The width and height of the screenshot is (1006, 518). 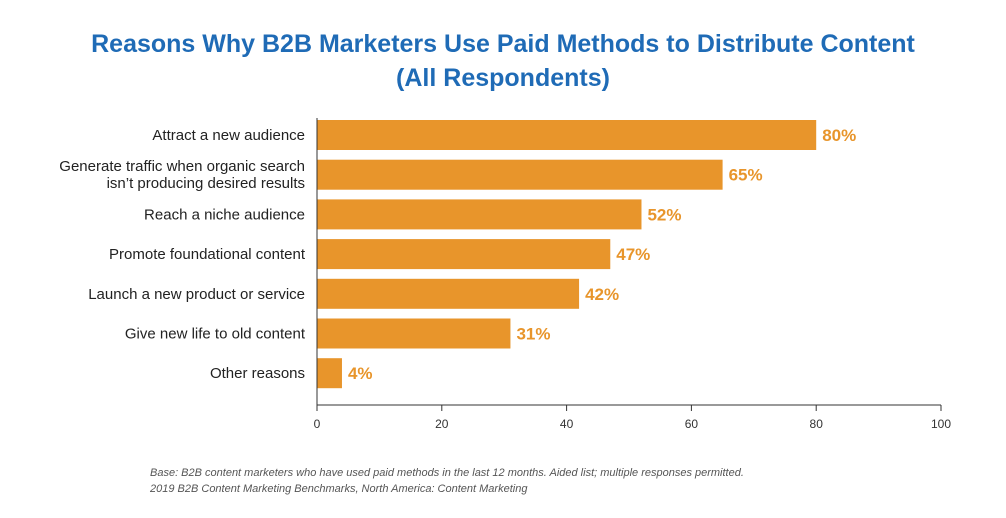 I want to click on category-label-line: Attract a new audience, so click(x=228, y=135).